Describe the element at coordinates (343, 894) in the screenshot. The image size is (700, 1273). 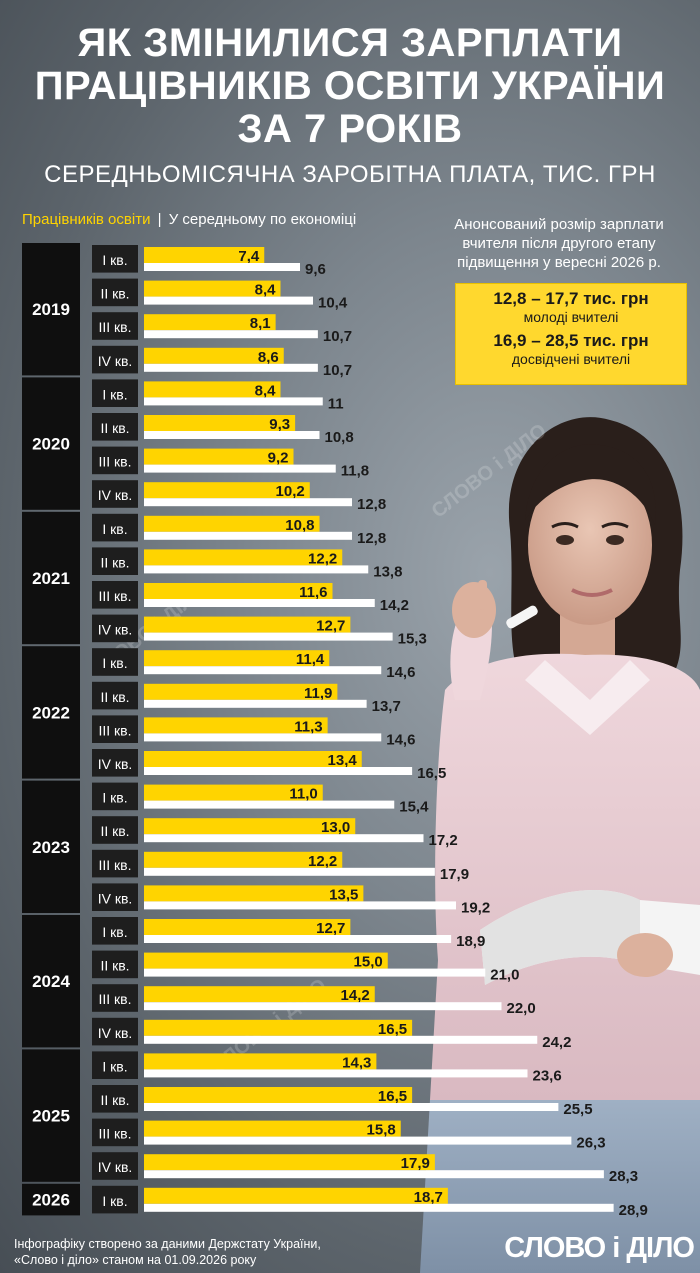
I see `teachers-value-label: 13,5` at that location.